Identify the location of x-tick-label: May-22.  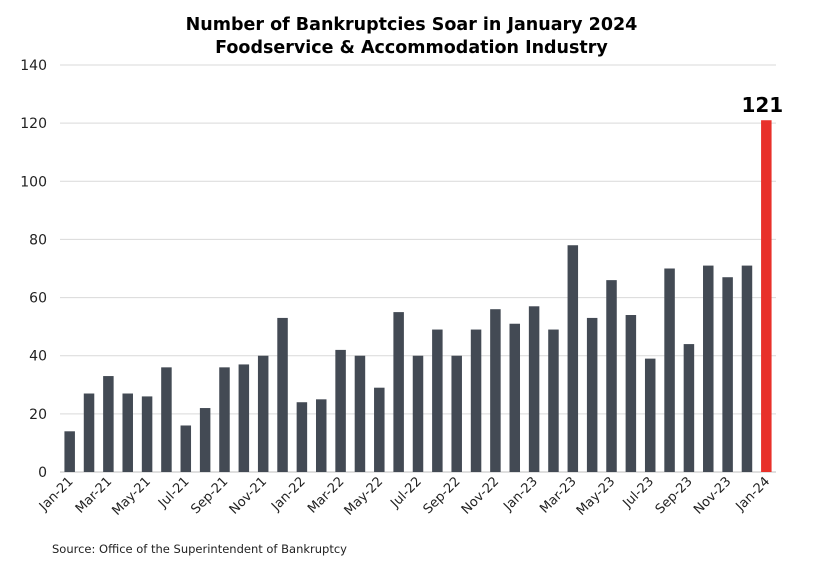
(364, 496).